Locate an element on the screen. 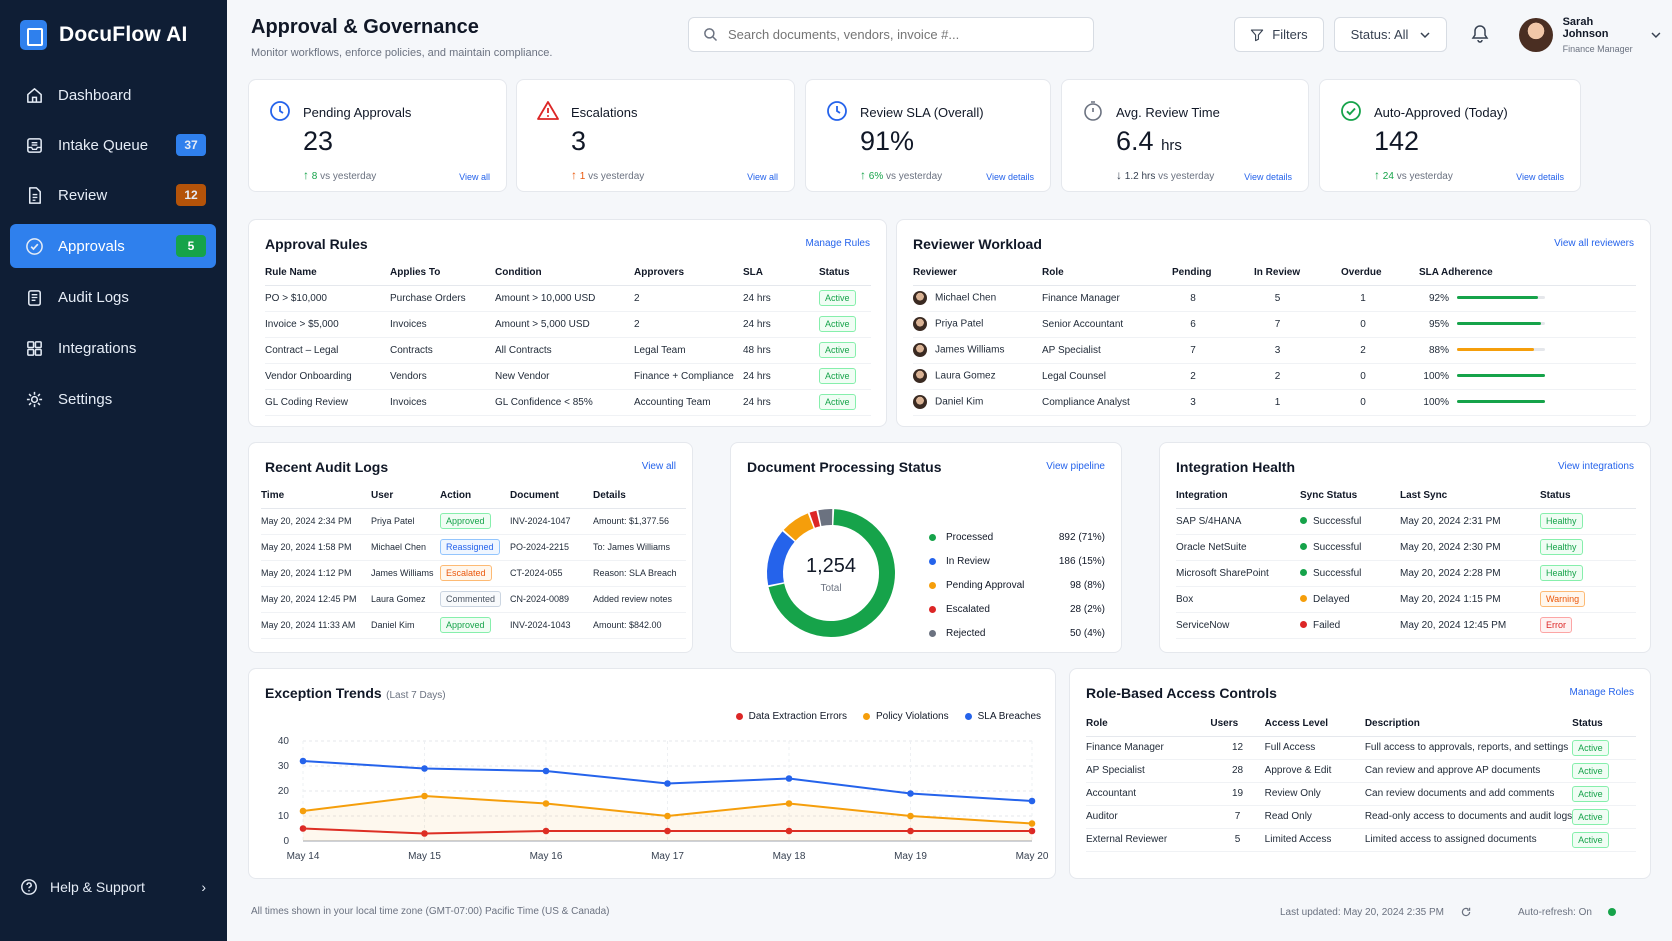 This screenshot has height=941, width=1672. status-filter-select: Status: All is located at coordinates (1390, 34).